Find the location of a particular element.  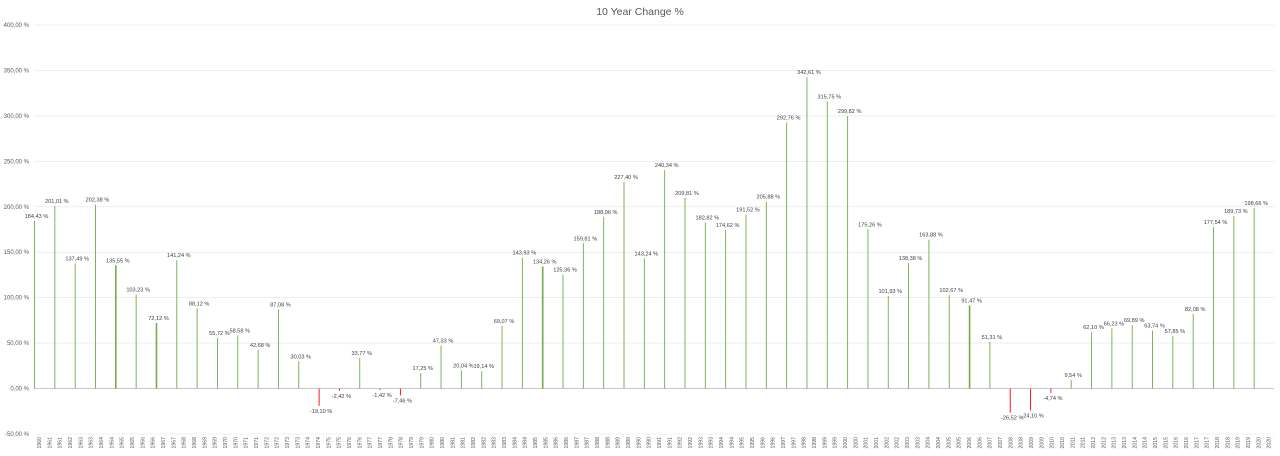

x-tick-label: 2020 is located at coordinates (1270, 443).